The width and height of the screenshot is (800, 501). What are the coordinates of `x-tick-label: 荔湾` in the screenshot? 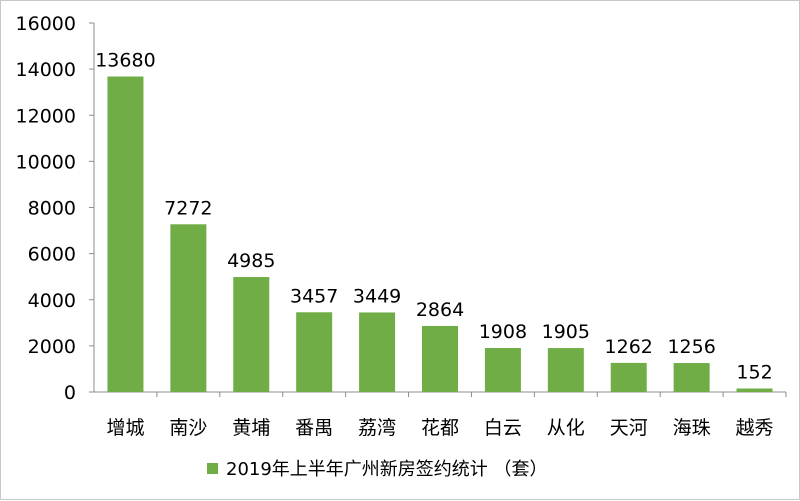 It's located at (377, 428).